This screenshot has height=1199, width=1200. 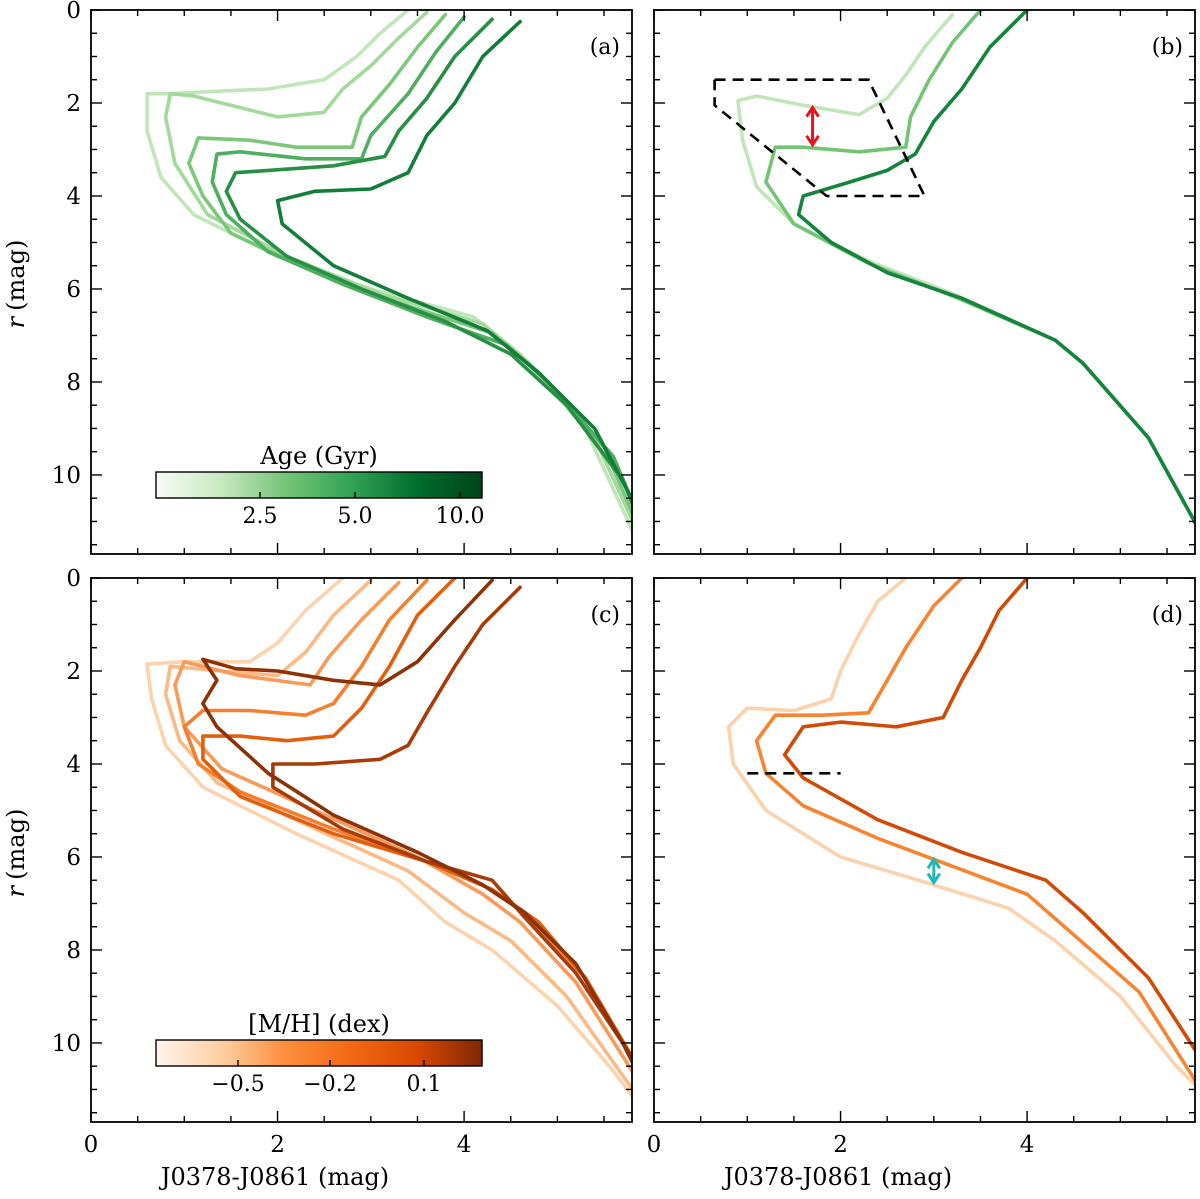 I want to click on panel-label: (b), so click(x=1167, y=47).